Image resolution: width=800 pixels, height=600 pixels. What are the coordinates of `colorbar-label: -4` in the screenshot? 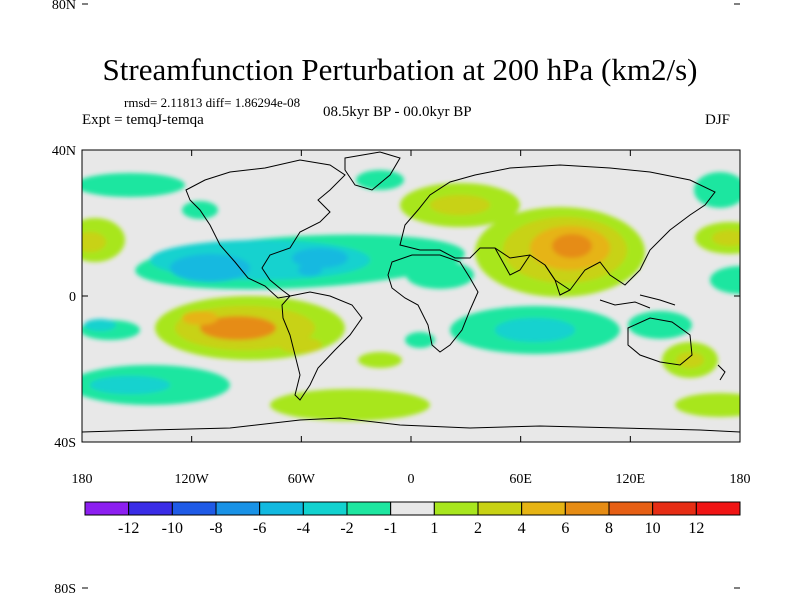 It's located at (303, 528).